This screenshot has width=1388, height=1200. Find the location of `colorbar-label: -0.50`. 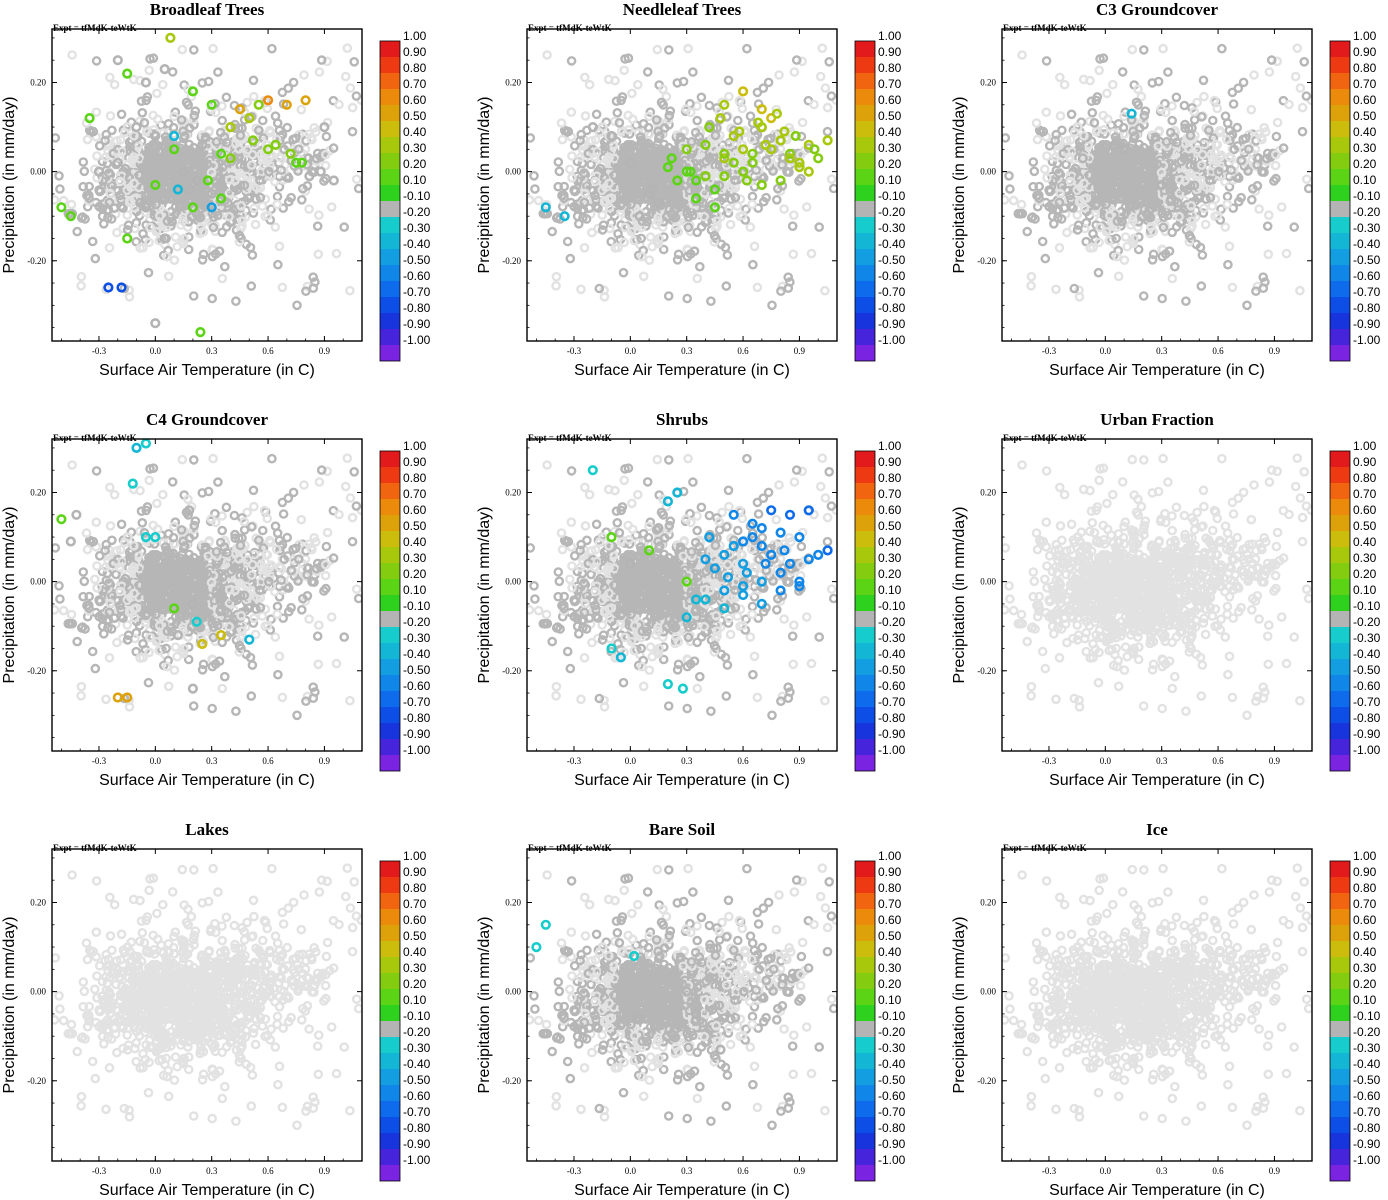

colorbar-label: -0.50 is located at coordinates (417, 260).